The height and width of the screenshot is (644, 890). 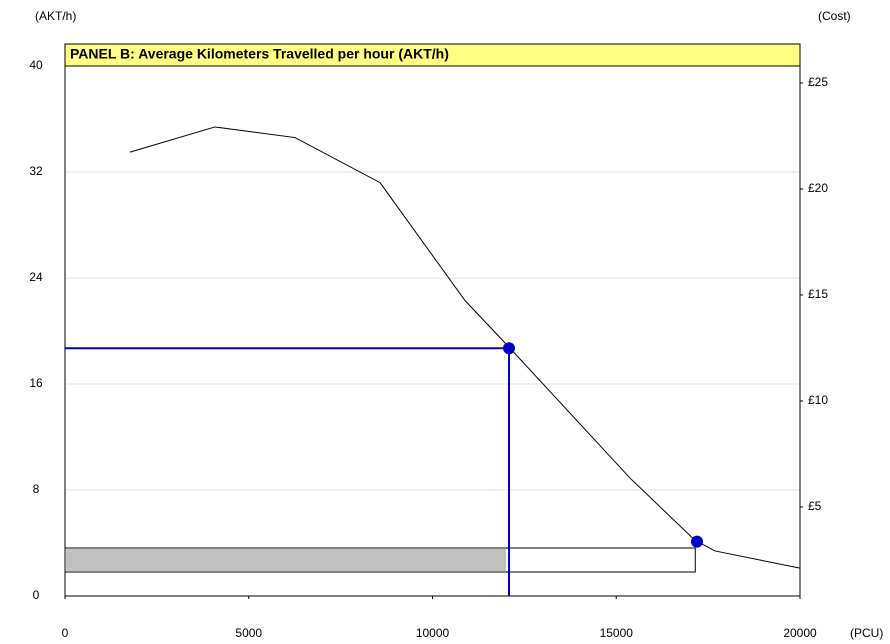 I want to click on y2-tick-label: £15, so click(x=818, y=294).